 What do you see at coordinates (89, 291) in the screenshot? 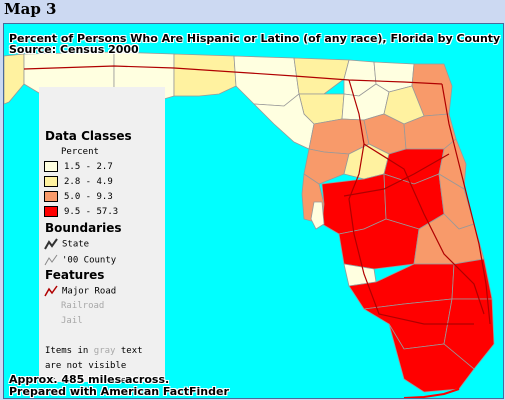
I see `legend-feature-road-label: Major Road` at bounding box center [89, 291].